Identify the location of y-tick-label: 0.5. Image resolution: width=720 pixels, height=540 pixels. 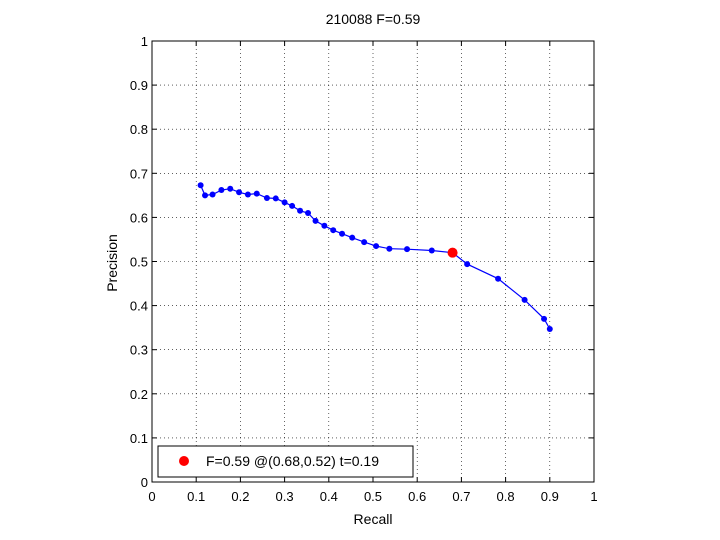
(139, 262).